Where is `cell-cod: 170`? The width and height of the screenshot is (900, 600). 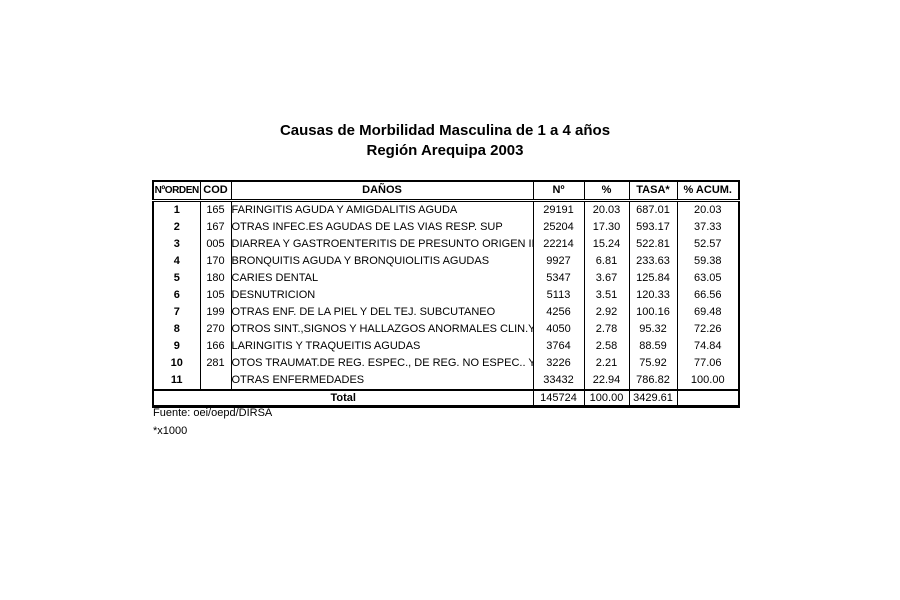 cell-cod: 170 is located at coordinates (215, 261).